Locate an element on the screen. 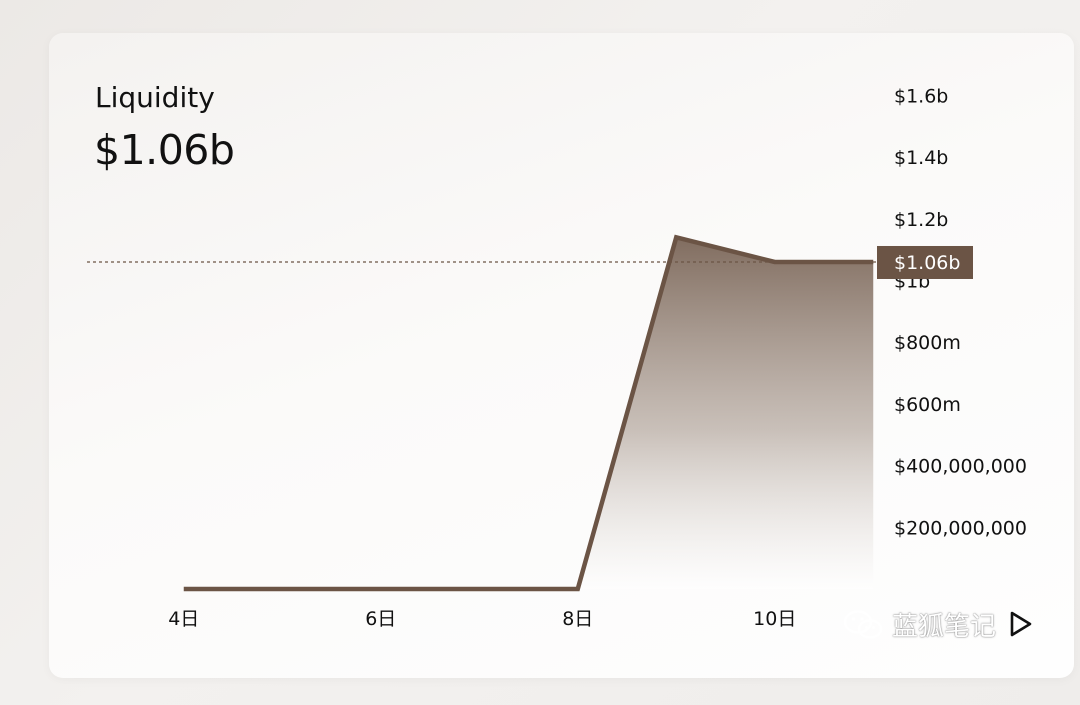 The width and height of the screenshot is (1080, 705). chart-title: Liquidity is located at coordinates (155, 97).